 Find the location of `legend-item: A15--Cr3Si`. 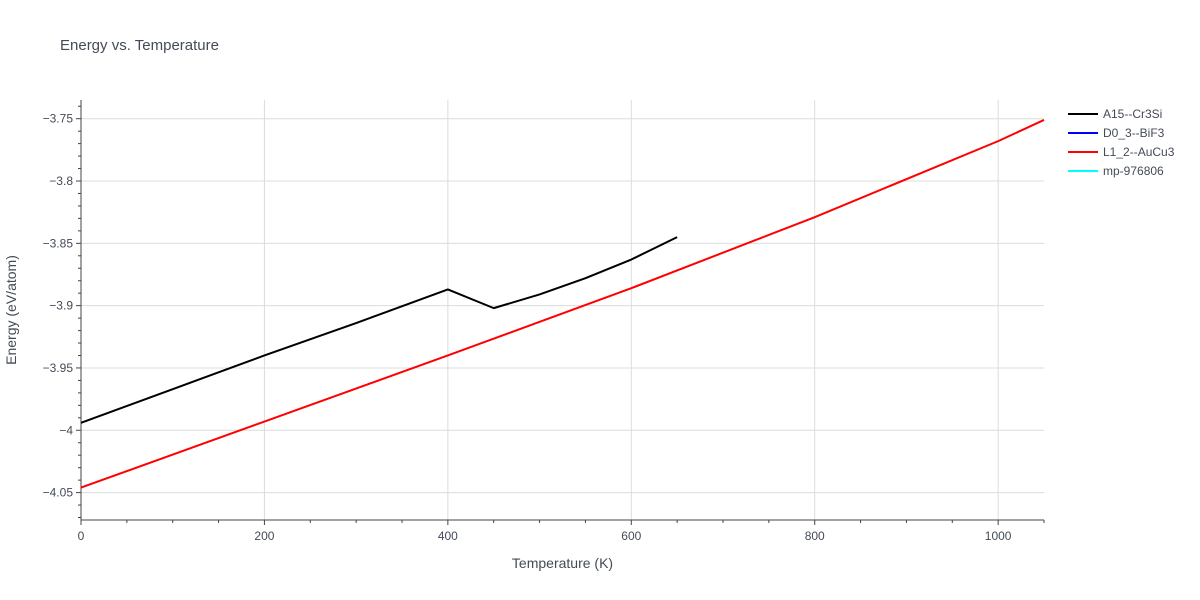

legend-item: A15--Cr3Si is located at coordinates (1115, 114).